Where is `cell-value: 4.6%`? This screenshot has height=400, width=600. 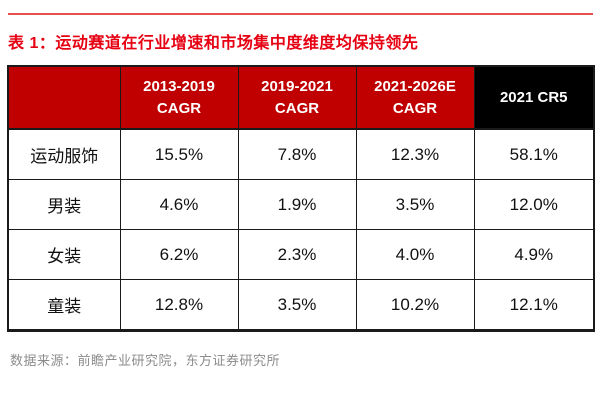
cell-value: 4.6% is located at coordinates (179, 204).